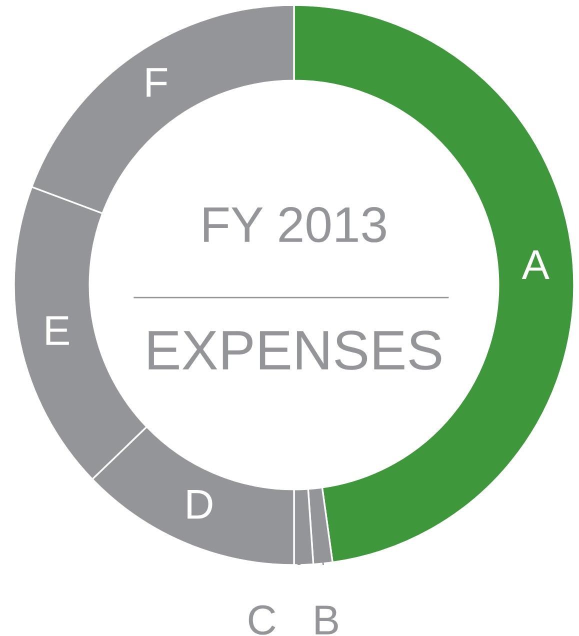 Image resolution: width=579 pixels, height=636 pixels. I want to click on text: EXPENSES, so click(295, 350).